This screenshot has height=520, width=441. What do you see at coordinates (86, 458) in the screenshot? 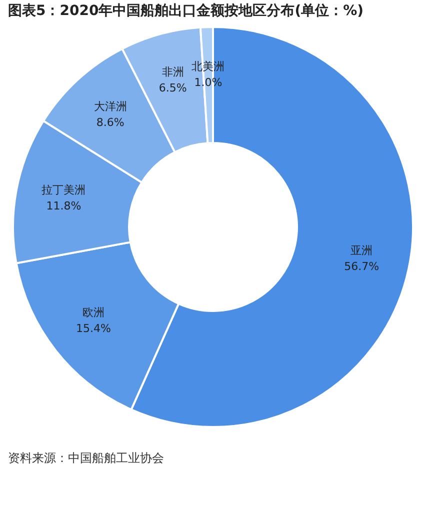
I see `text: 资料来源：中国船舶工业协会` at bounding box center [86, 458].